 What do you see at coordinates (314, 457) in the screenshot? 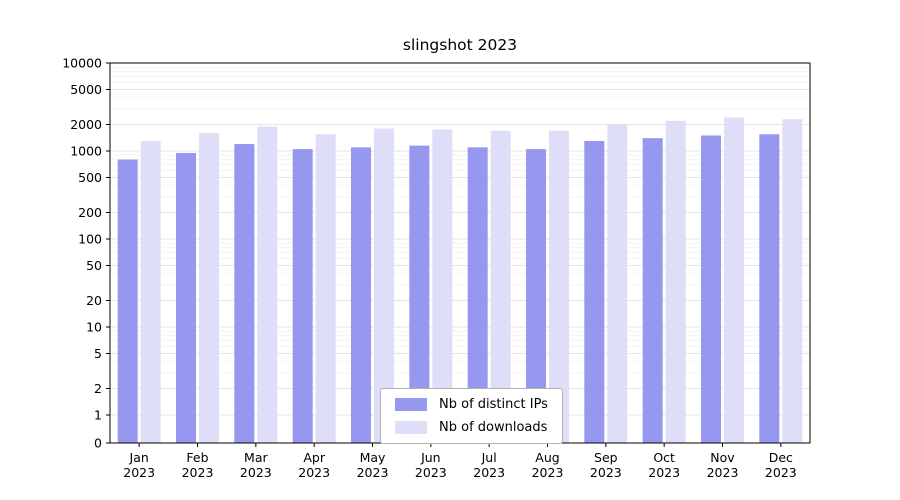
I see `x-tick-label-month: Apr` at bounding box center [314, 457].